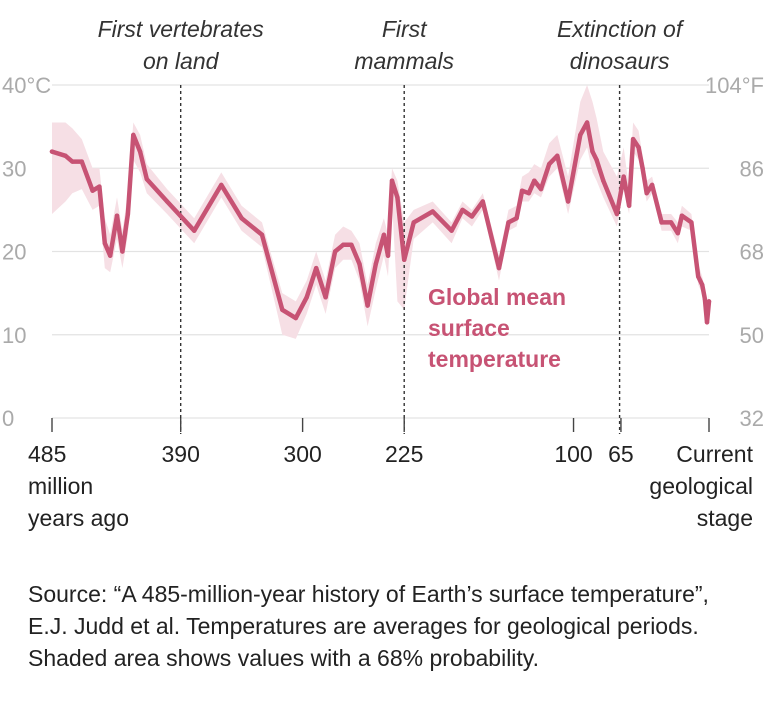 This screenshot has height=722, width=768. I want to click on x-tick-label-485-0: 485, so click(47, 454).